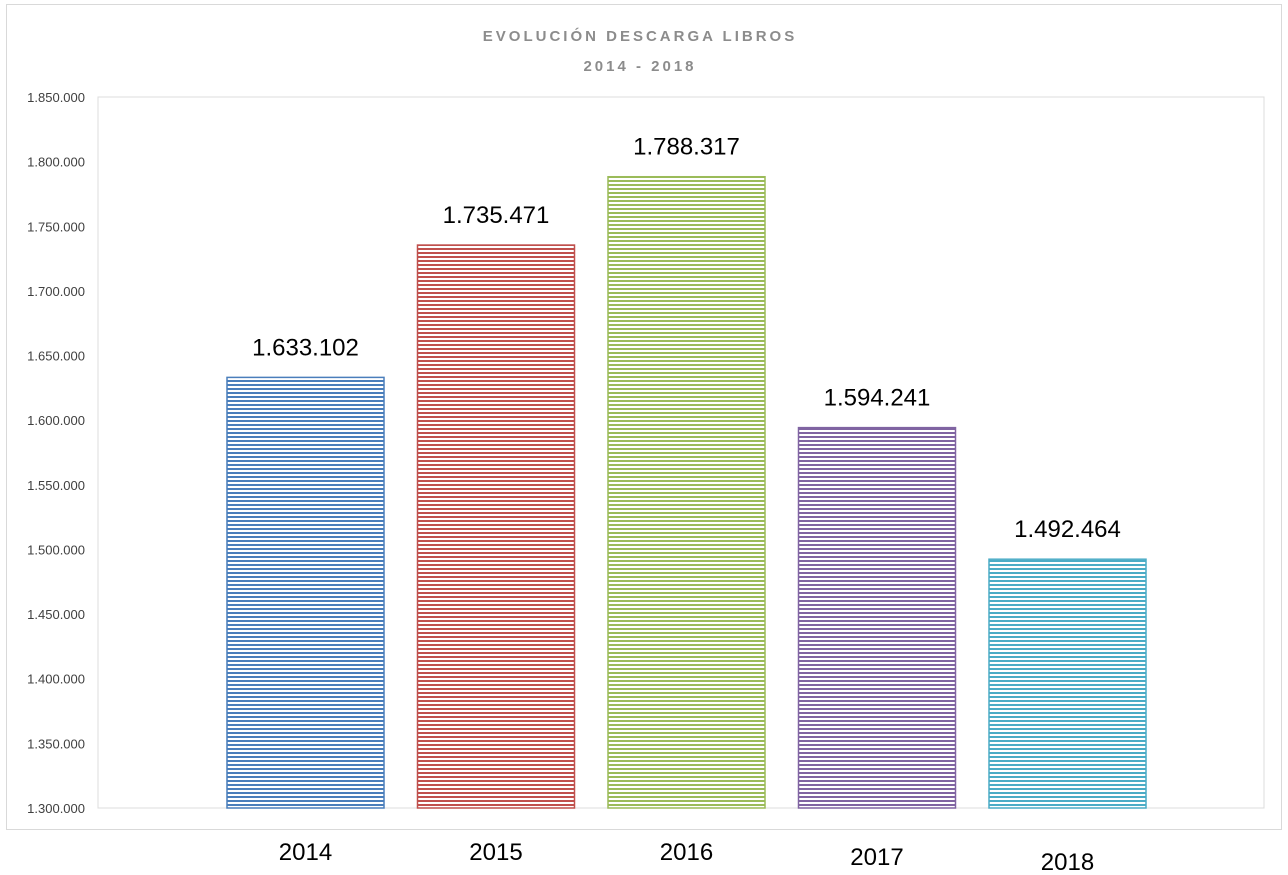 The height and width of the screenshot is (875, 1288). I want to click on chart-subtitle: 2014 - 2018, so click(639, 66).